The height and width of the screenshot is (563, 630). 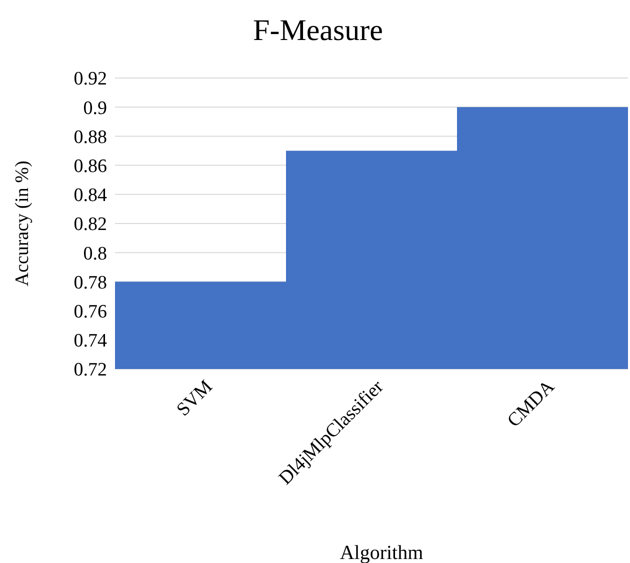 I want to click on chart-title: F-Measure, so click(x=318, y=30).